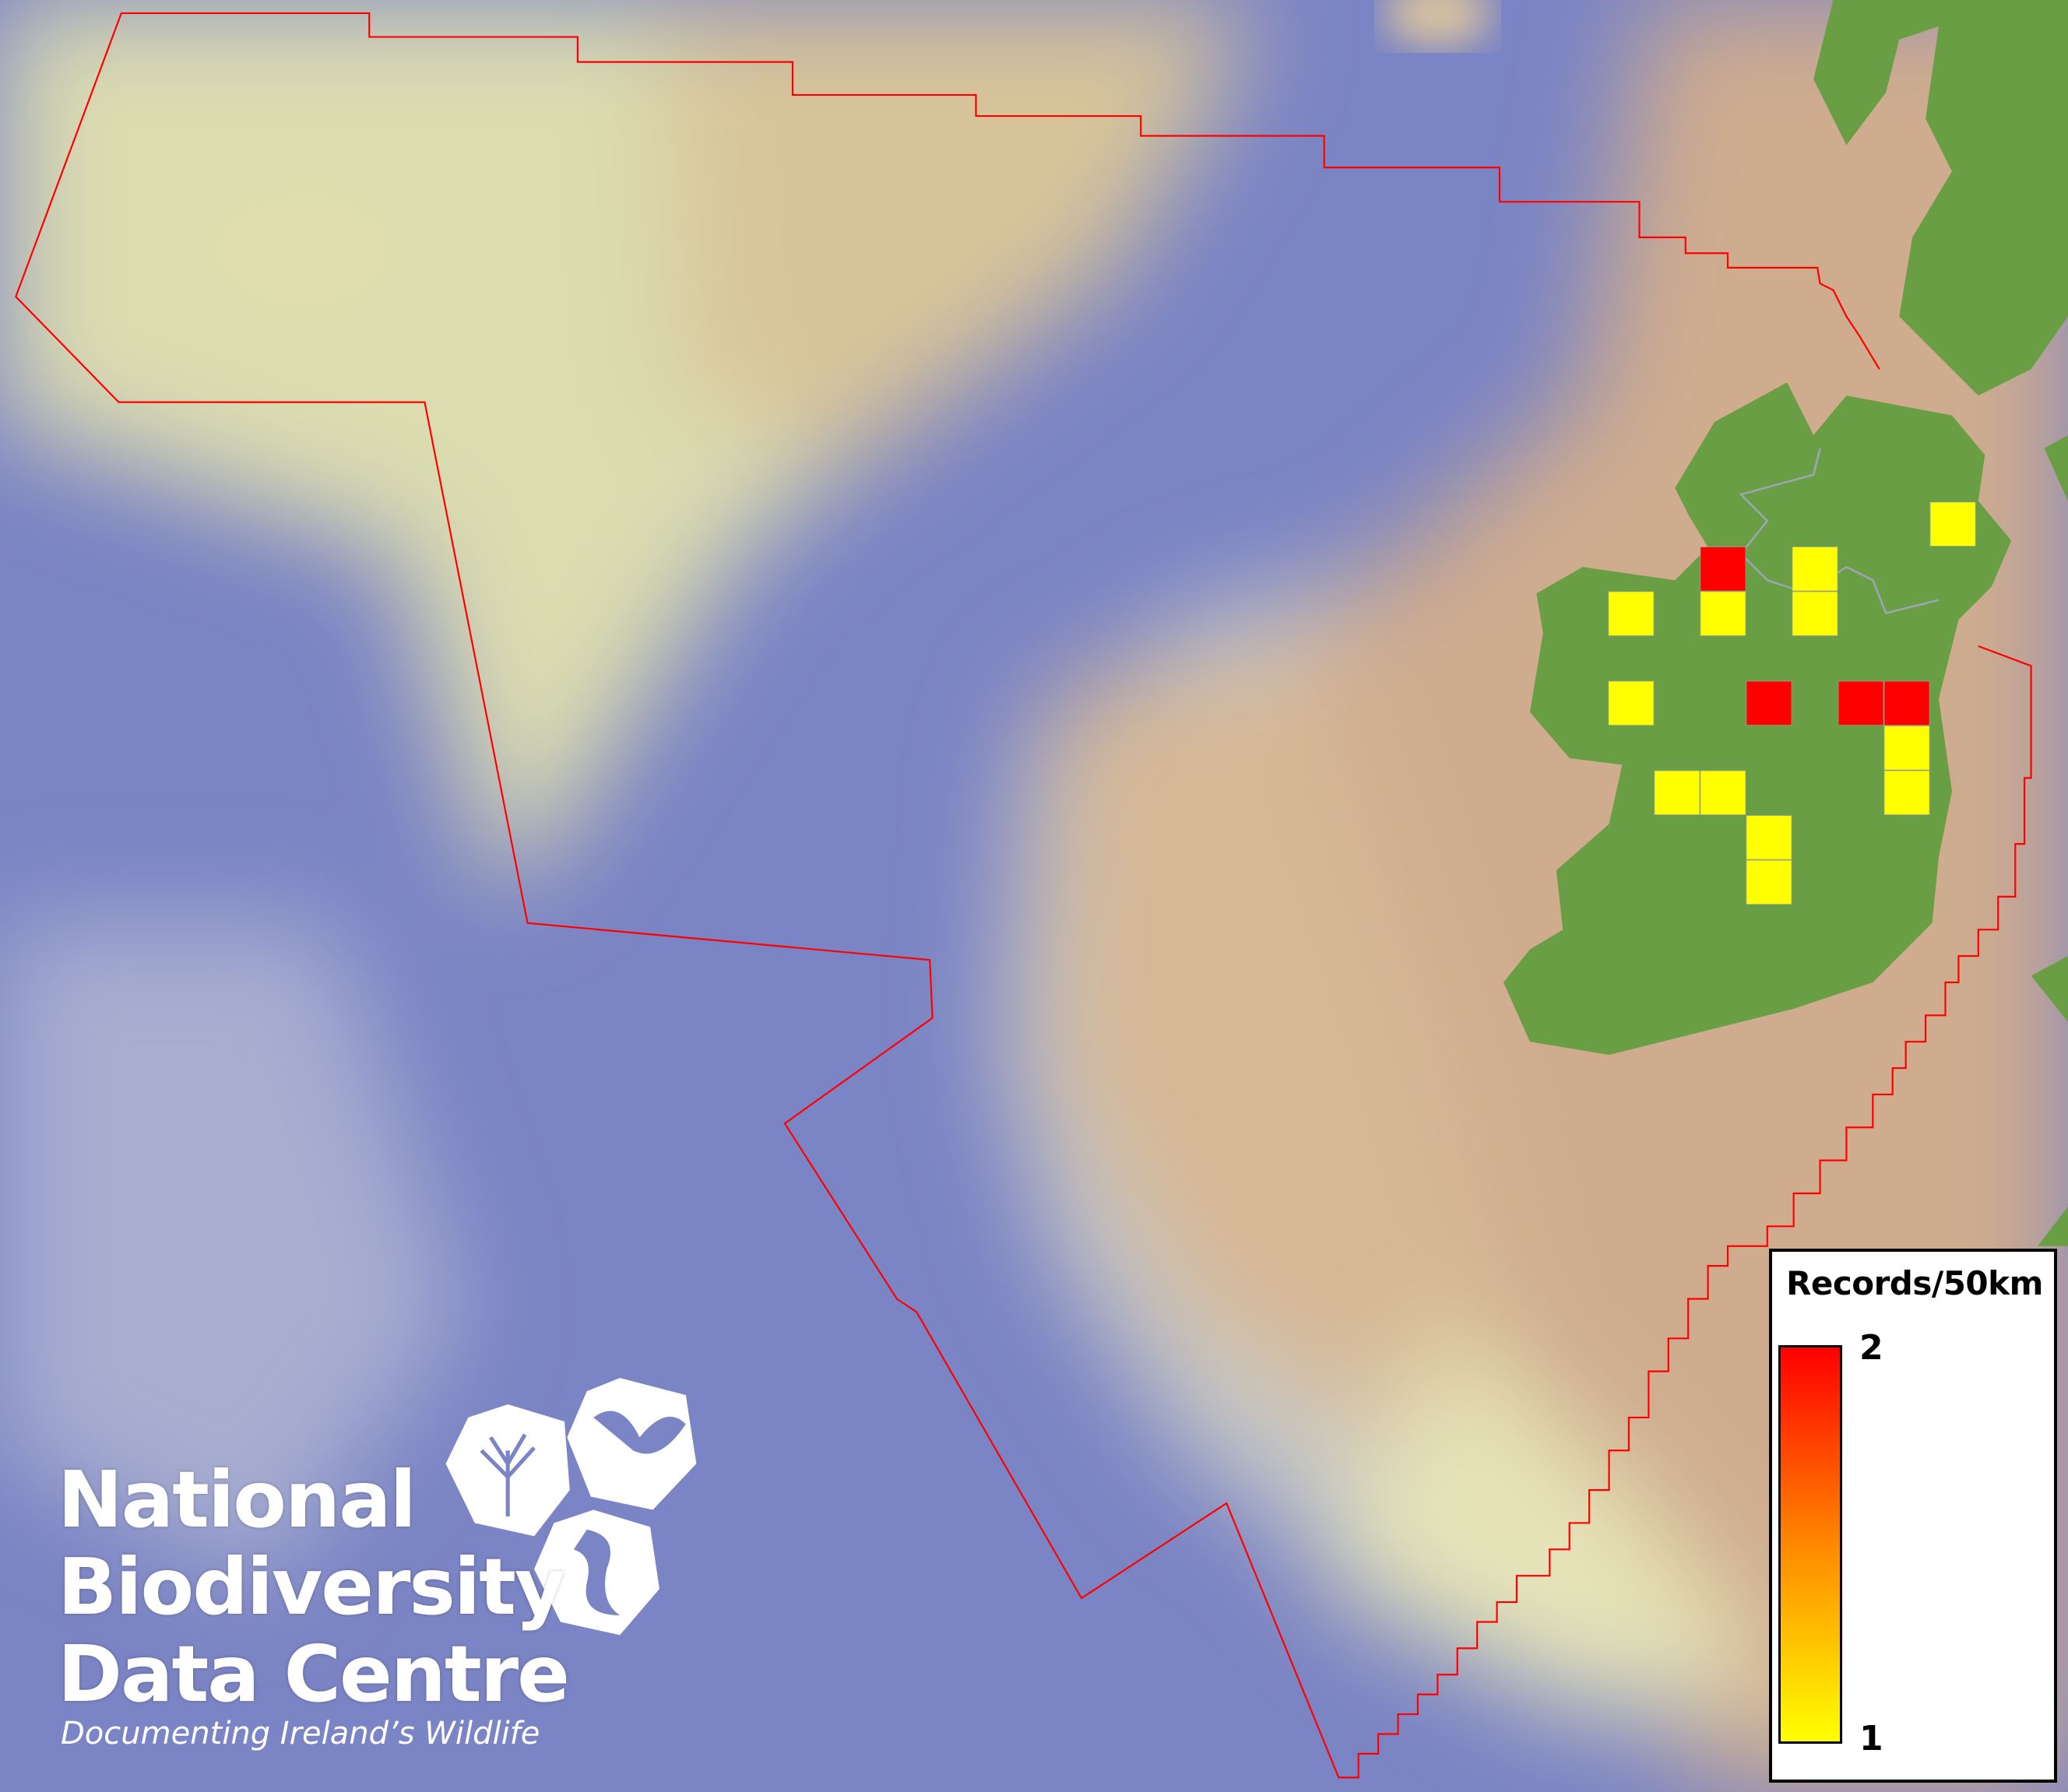 The image size is (2068, 1792). I want to click on logo-line-biodiversity: Biodiversity, so click(311, 1586).